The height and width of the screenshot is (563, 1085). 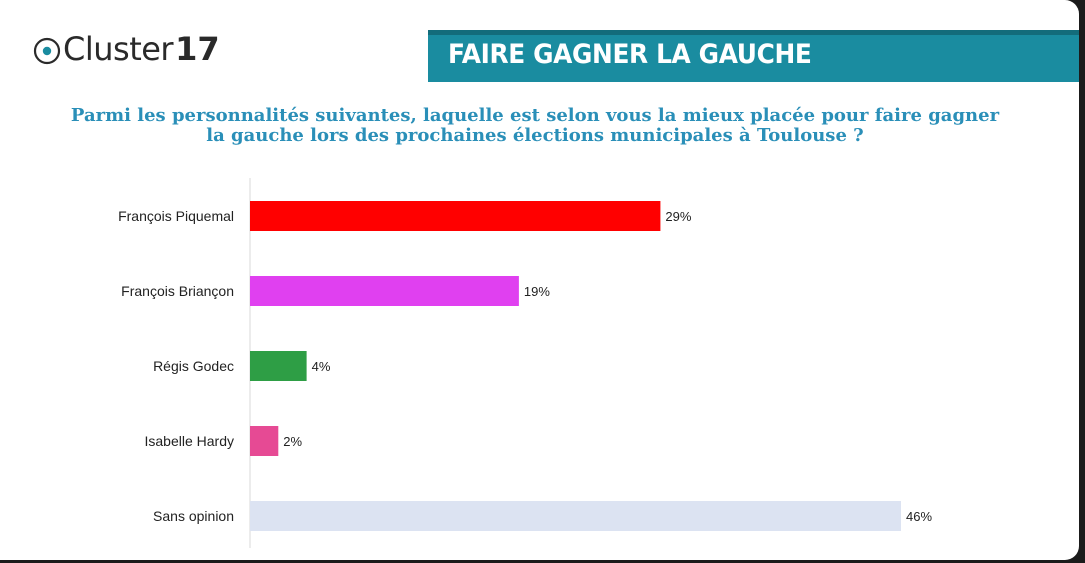 I want to click on cluster17-logo: Cluster 17, so click(x=125, y=49).